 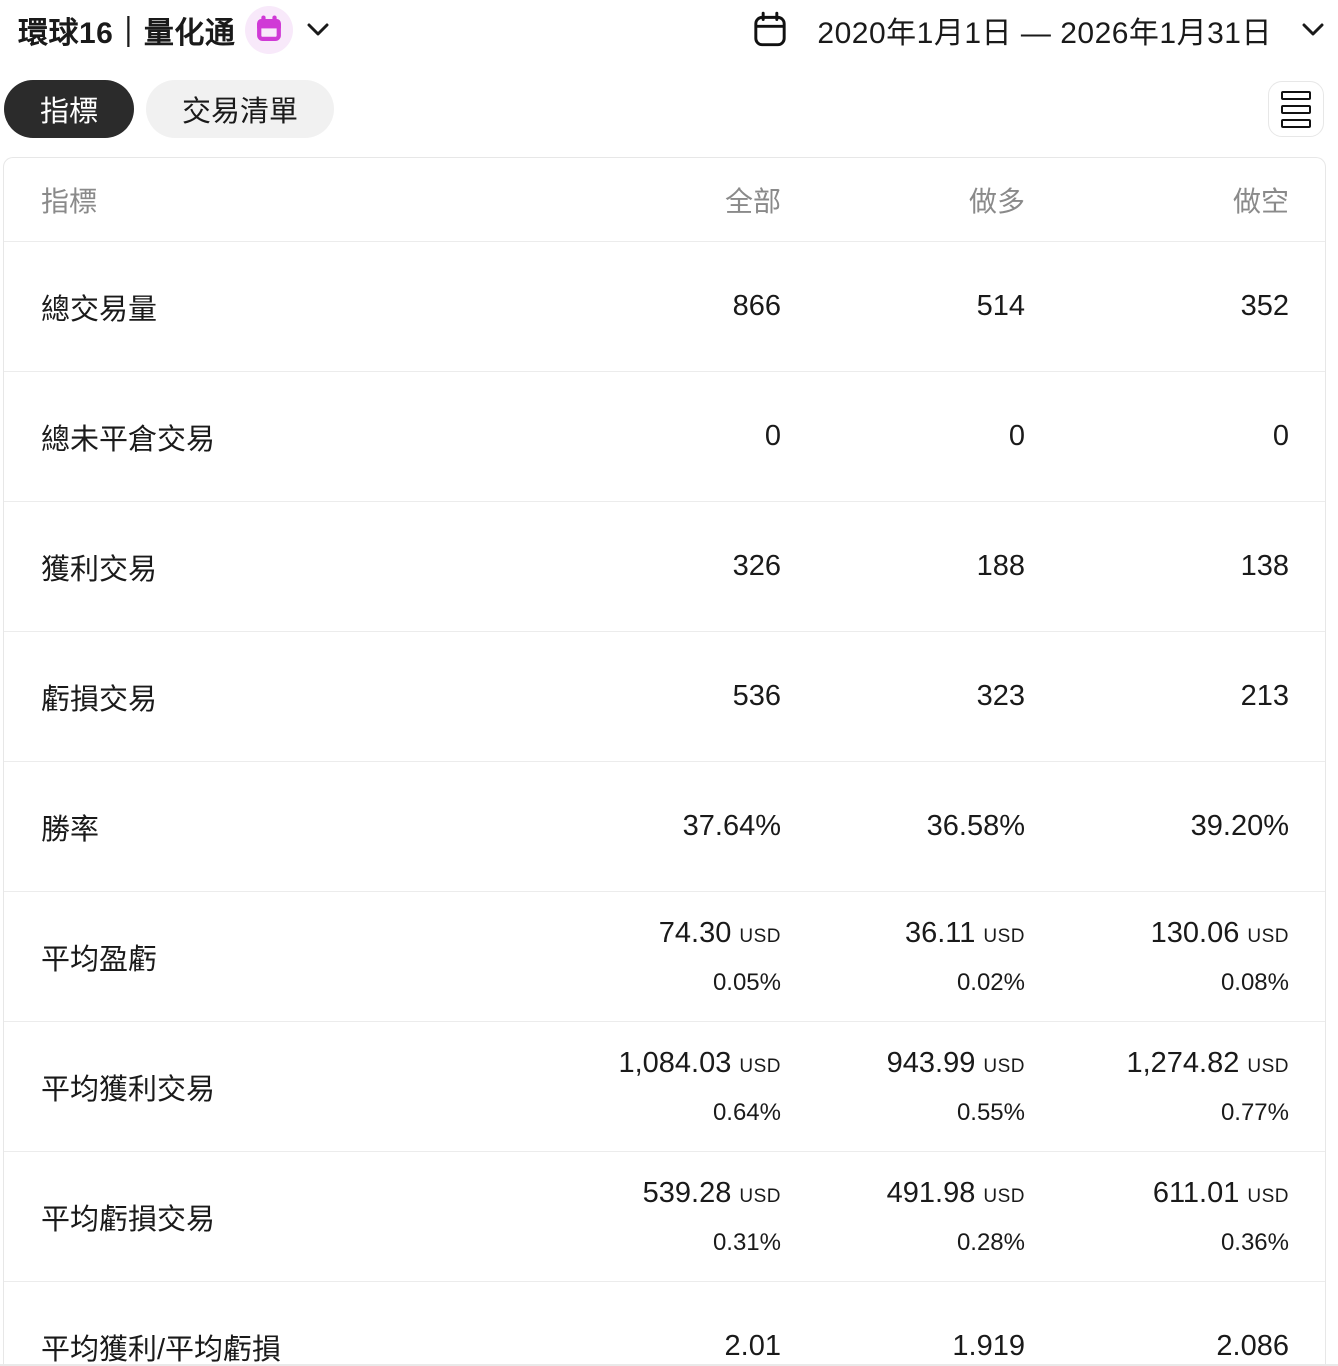 I want to click on table-header: 指標 全部 做多 做空, so click(x=664, y=200).